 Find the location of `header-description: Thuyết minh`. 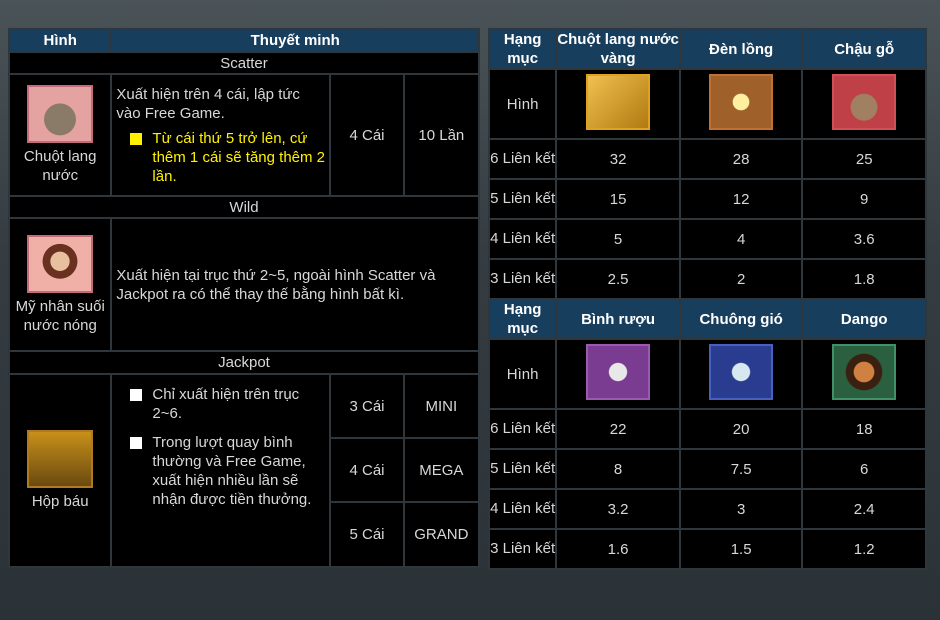

header-description: Thuyết minh is located at coordinates (295, 40).